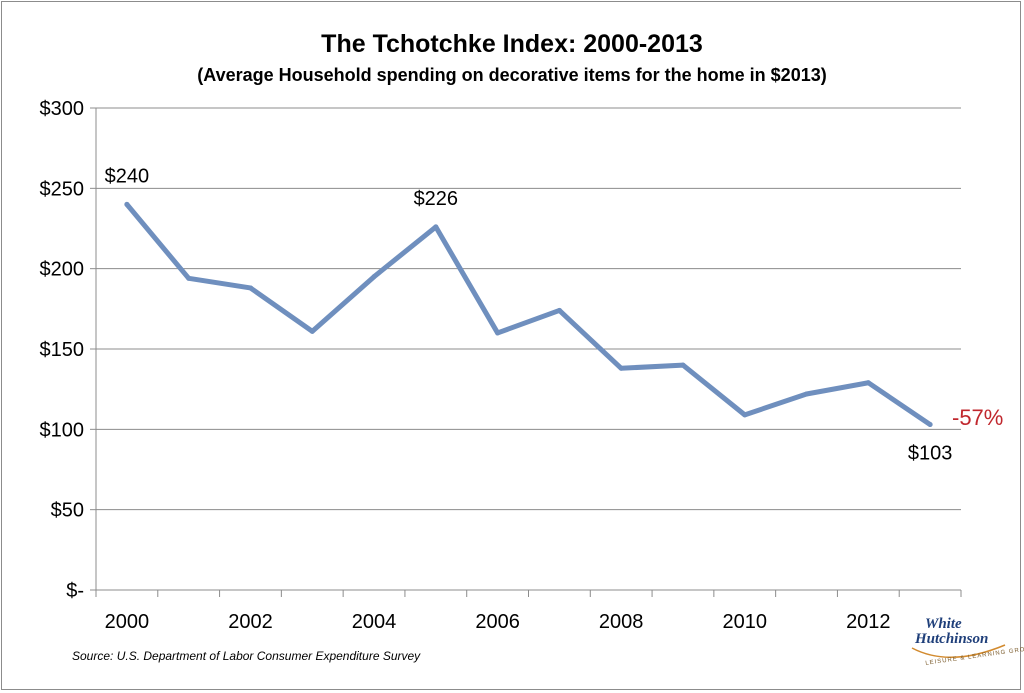 Image resolution: width=1024 pixels, height=693 pixels. What do you see at coordinates (127, 622) in the screenshot?
I see `x-tick-label: 2000` at bounding box center [127, 622].